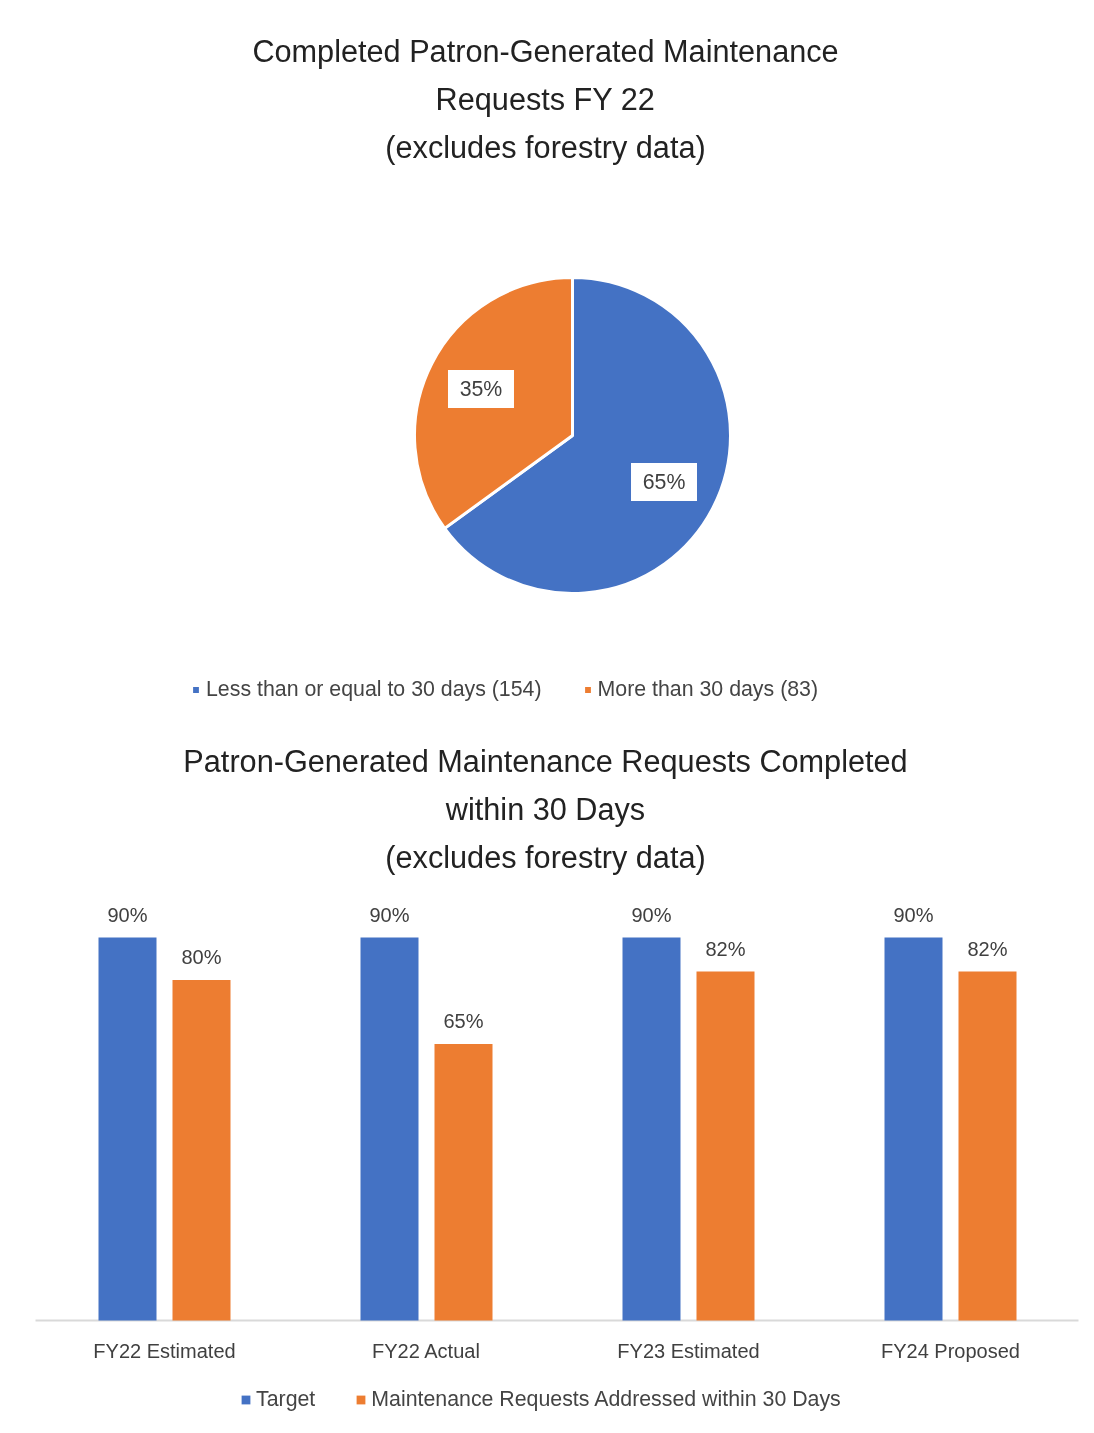 This screenshot has height=1433, width=1094. Describe the element at coordinates (950, 1350) in the screenshot. I see `x-tick-label: FY24 Proposed` at that location.